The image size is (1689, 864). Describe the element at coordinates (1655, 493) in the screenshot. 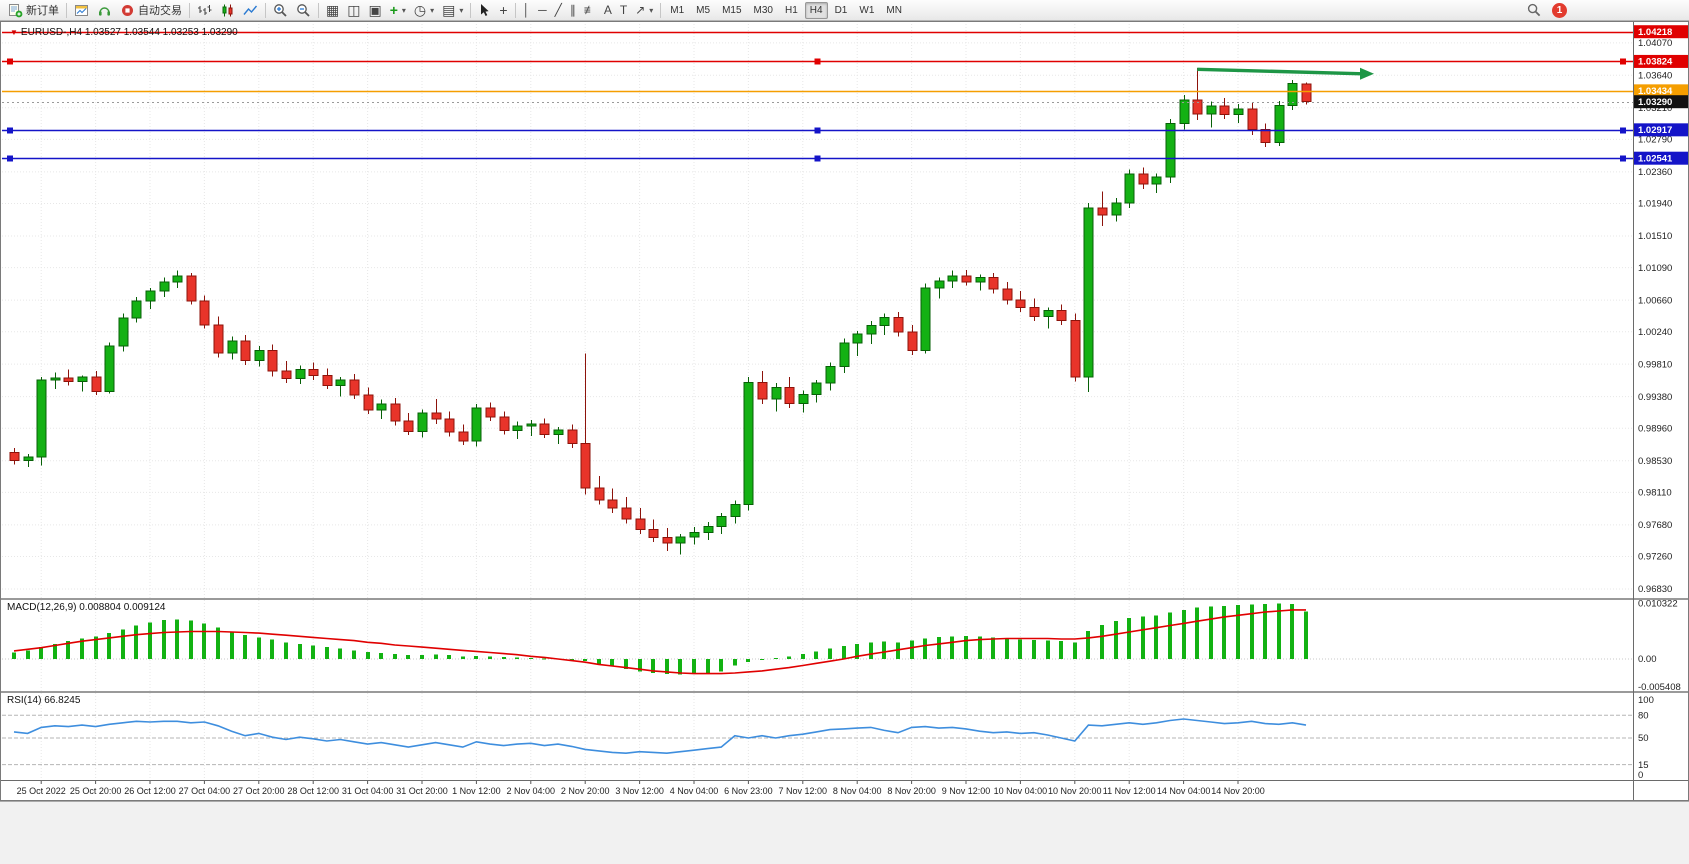

I see `price-axis-label: 0.98110` at that location.